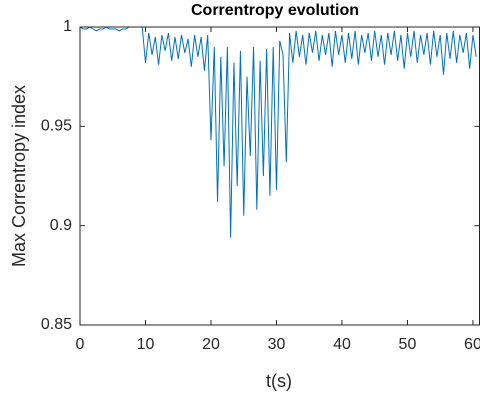 Image resolution: width=480 pixels, height=398 pixels. What do you see at coordinates (67, 26) in the screenshot?
I see `y-tick-label: 1` at bounding box center [67, 26].